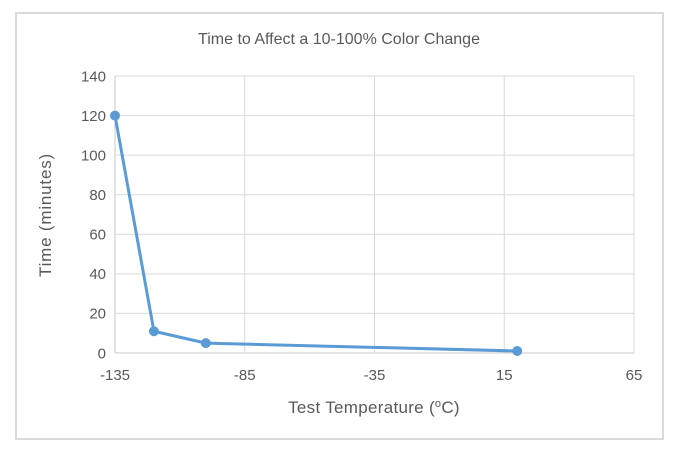  What do you see at coordinates (93, 155) in the screenshot?
I see `y-tick-label: 100` at bounding box center [93, 155].